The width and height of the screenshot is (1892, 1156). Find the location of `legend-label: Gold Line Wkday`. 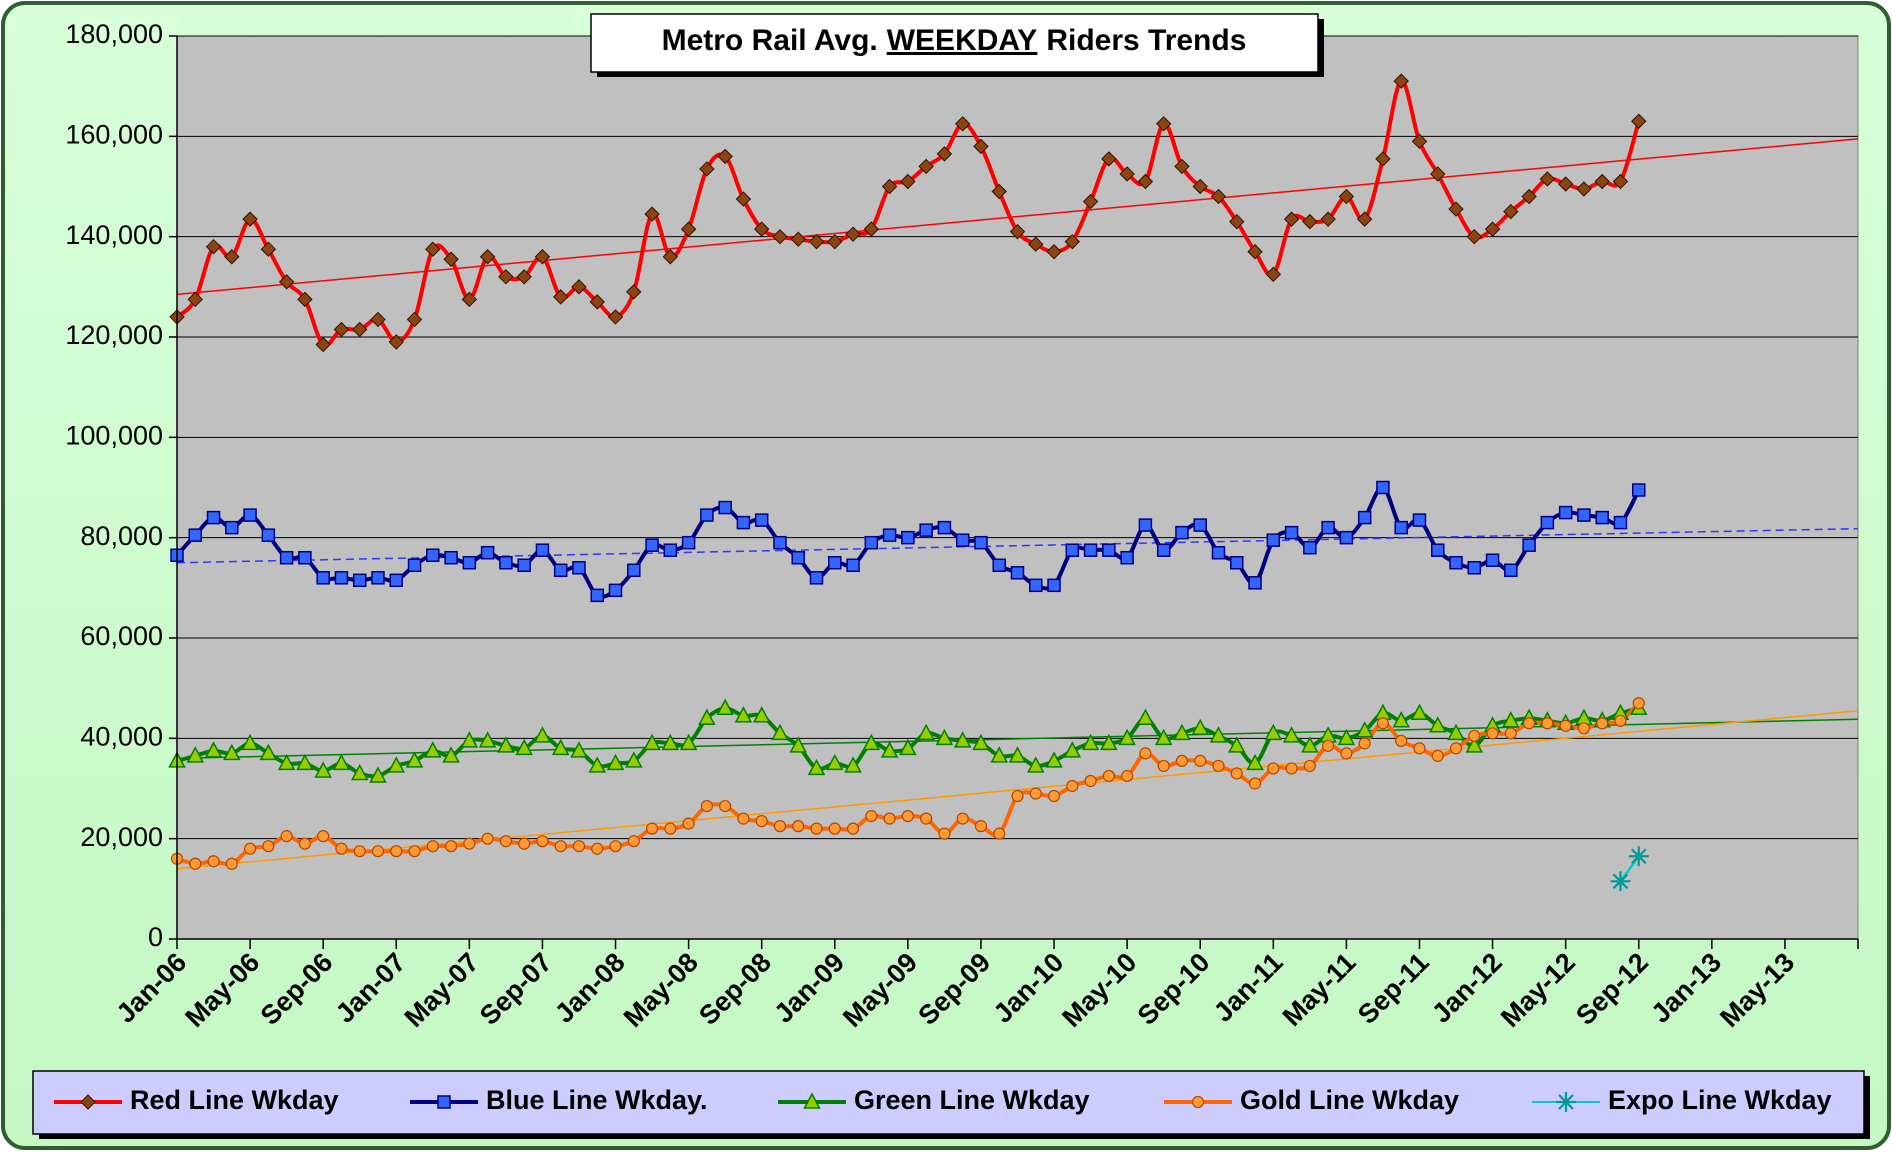

legend-label: Gold Line Wkday is located at coordinates (1349, 1100).